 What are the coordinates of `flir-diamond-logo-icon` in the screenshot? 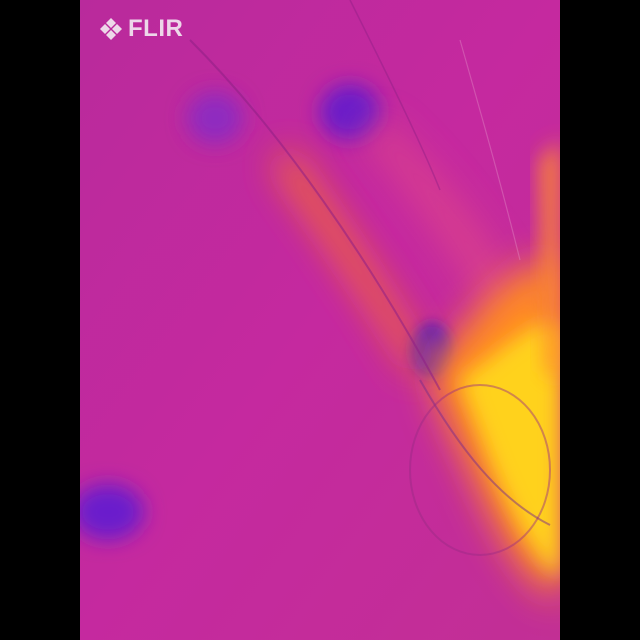 It's located at (111, 29).